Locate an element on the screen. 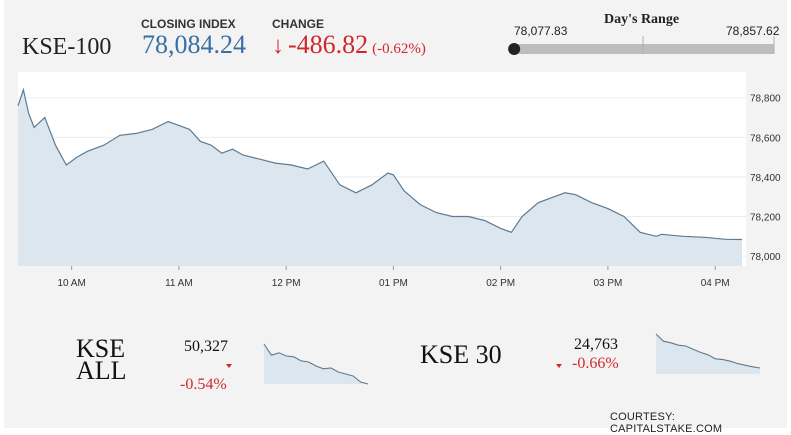 The width and height of the screenshot is (791, 435). y-tick-label: 78,600 is located at coordinates (765, 138).